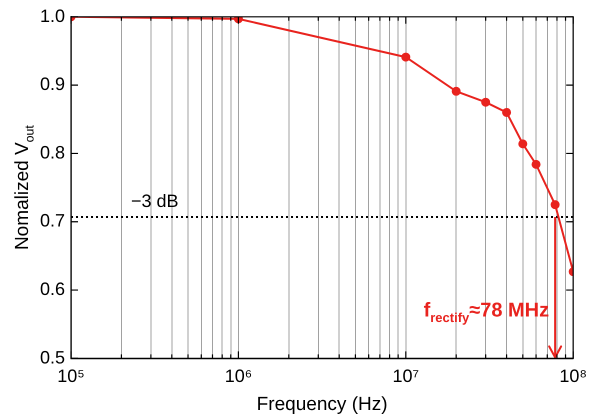 The image size is (595, 414). I want to click on x-tick-label: 10⁵, so click(71, 376).